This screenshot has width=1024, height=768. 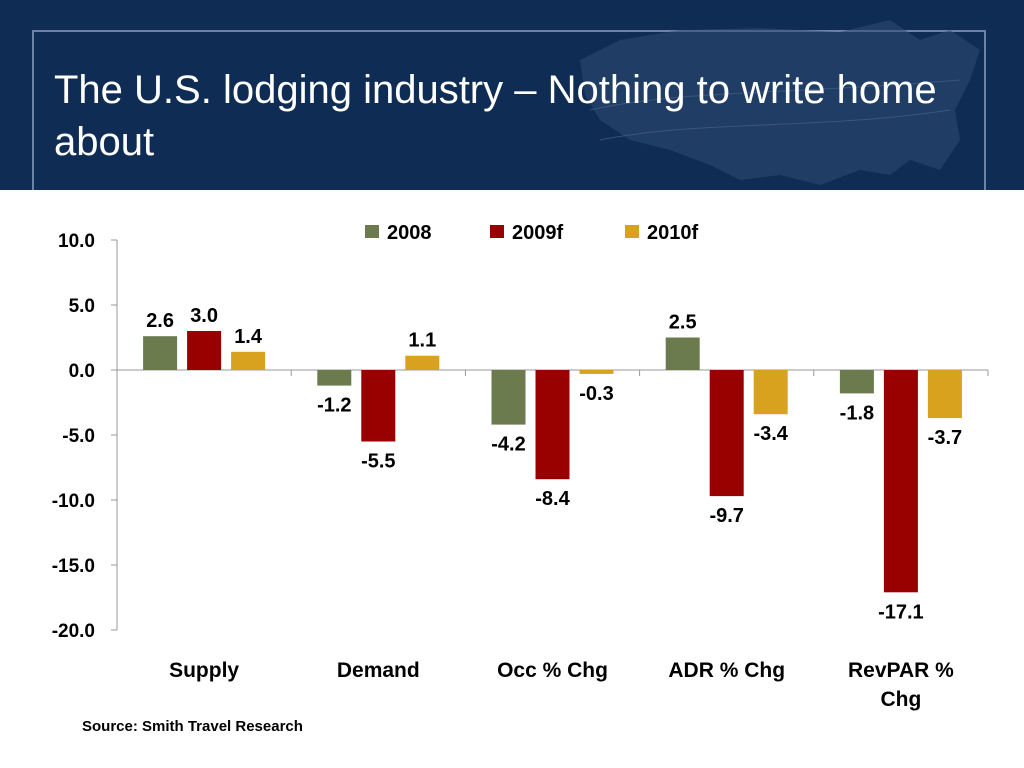 What do you see at coordinates (160, 321) in the screenshot?
I see `data-label: 2.6` at bounding box center [160, 321].